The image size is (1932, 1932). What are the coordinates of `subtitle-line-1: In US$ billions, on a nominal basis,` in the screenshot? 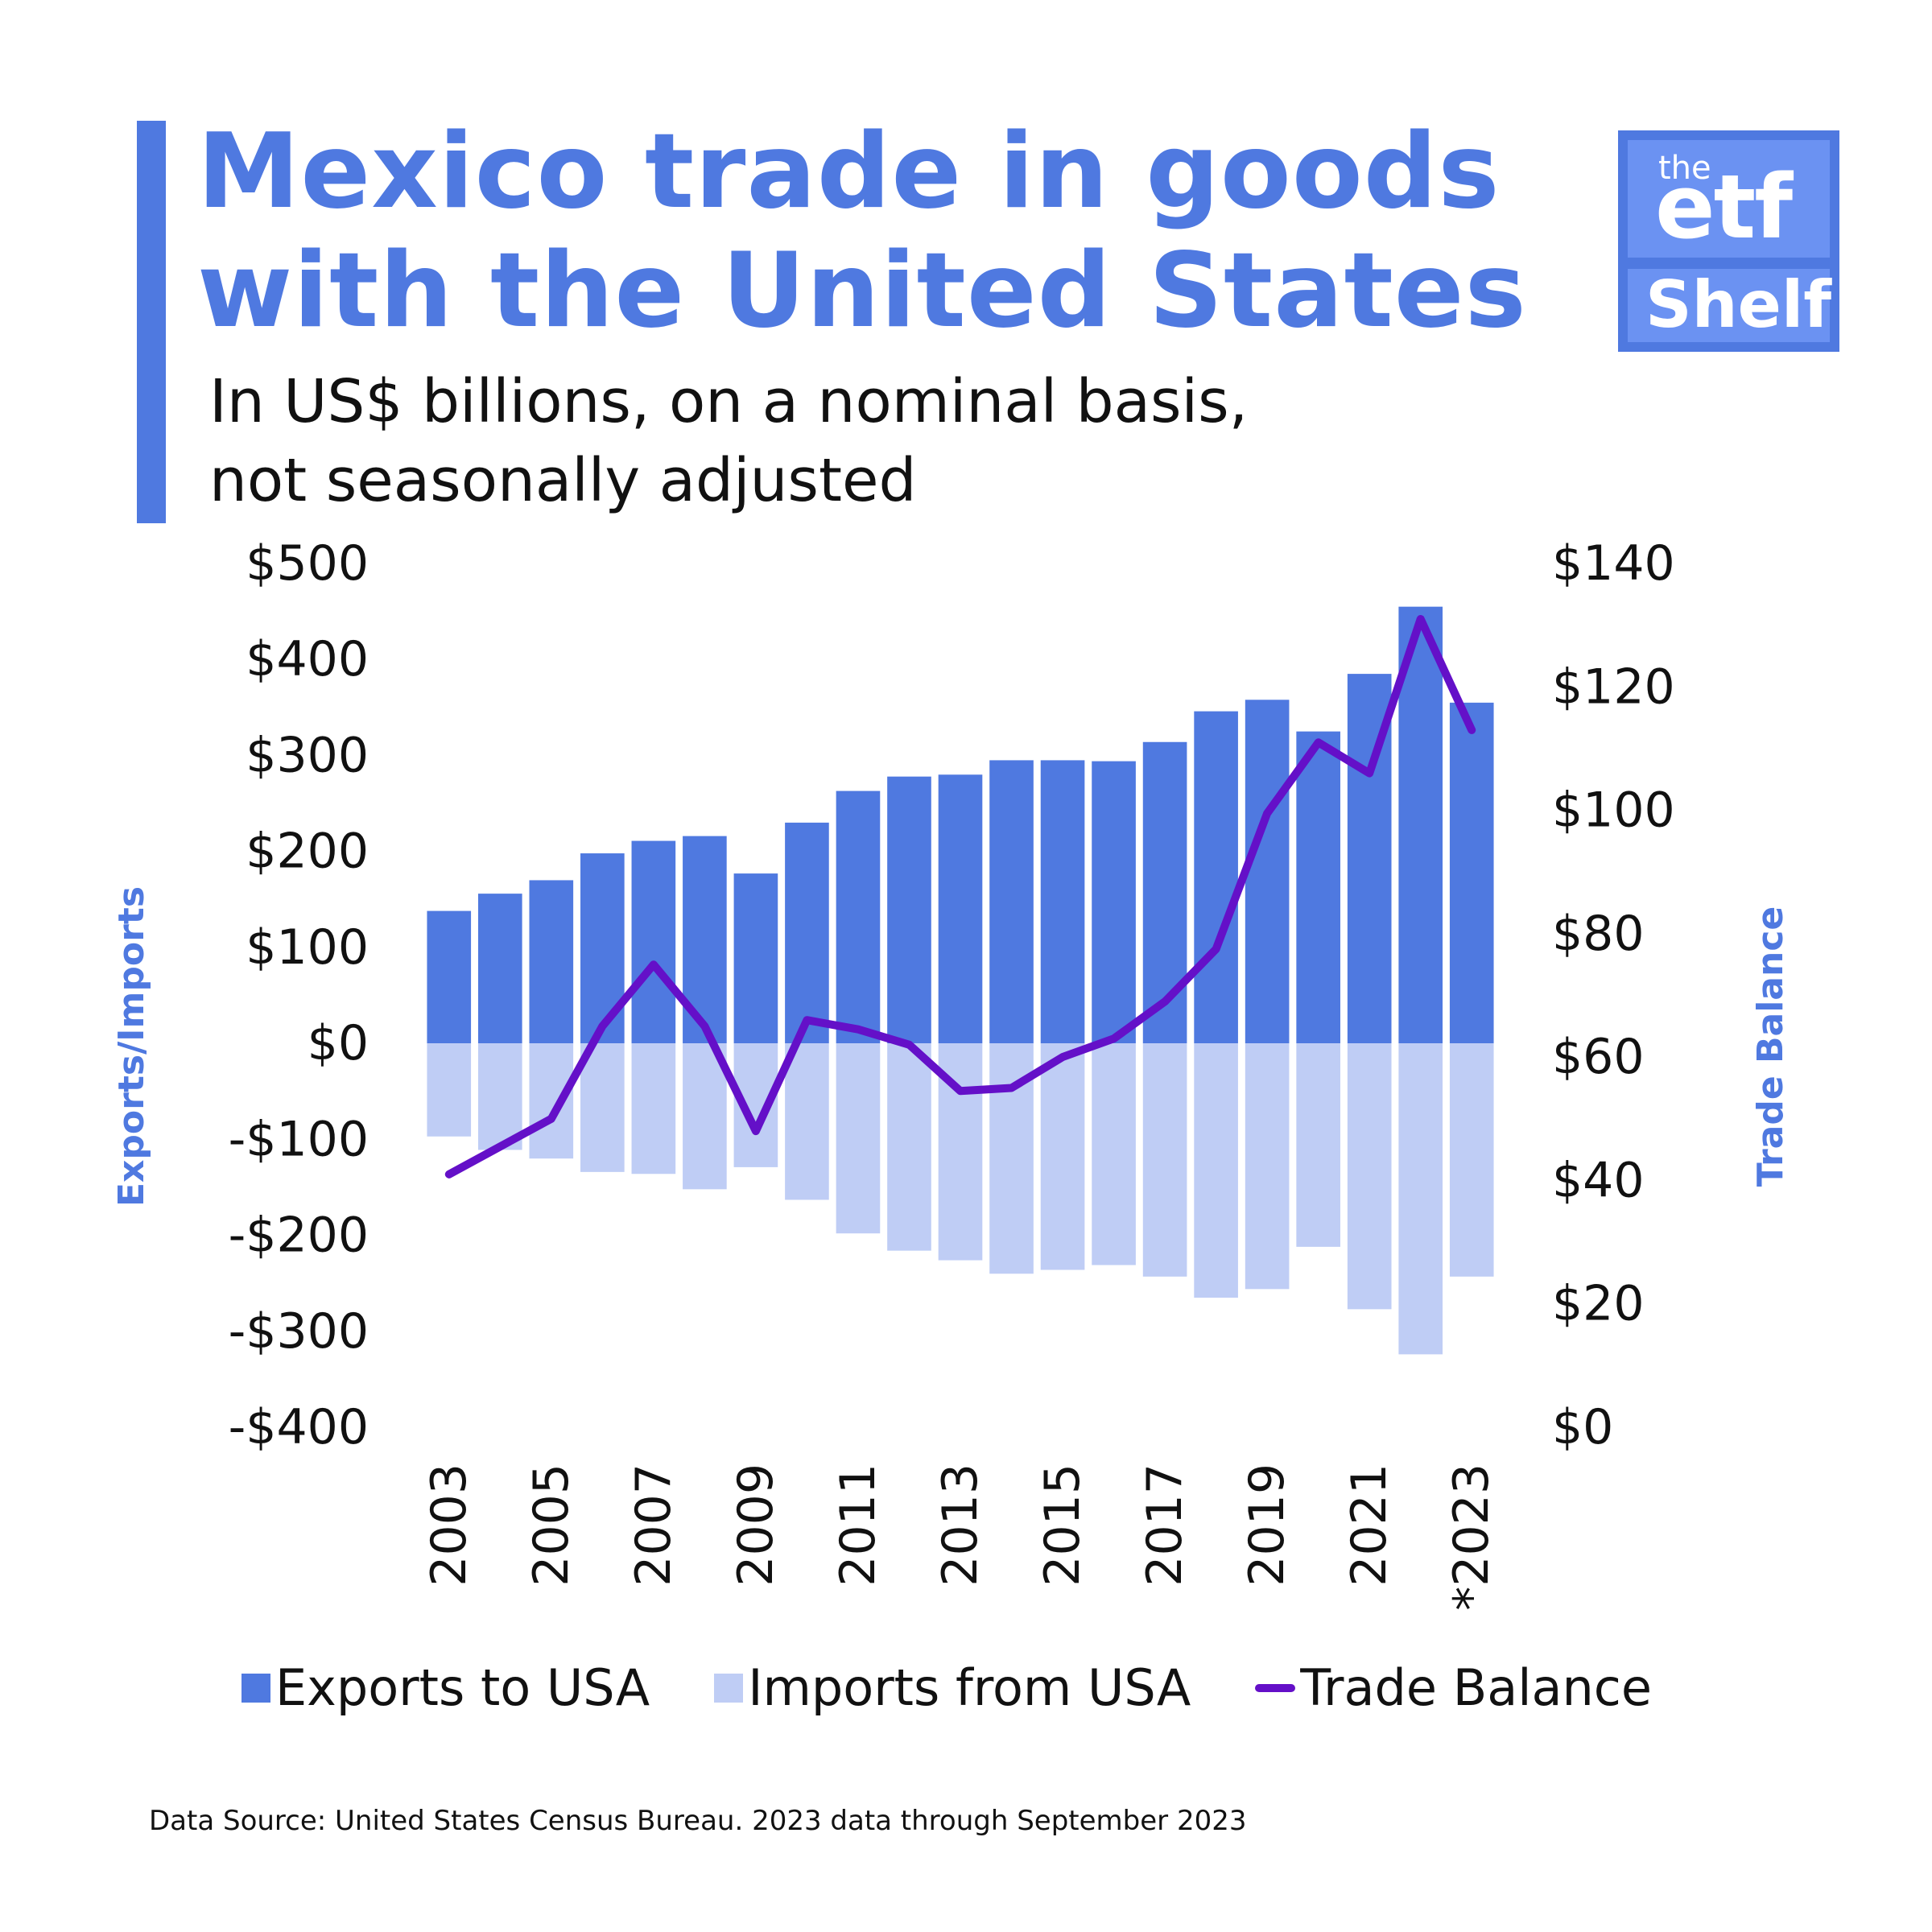 It's located at (729, 401).